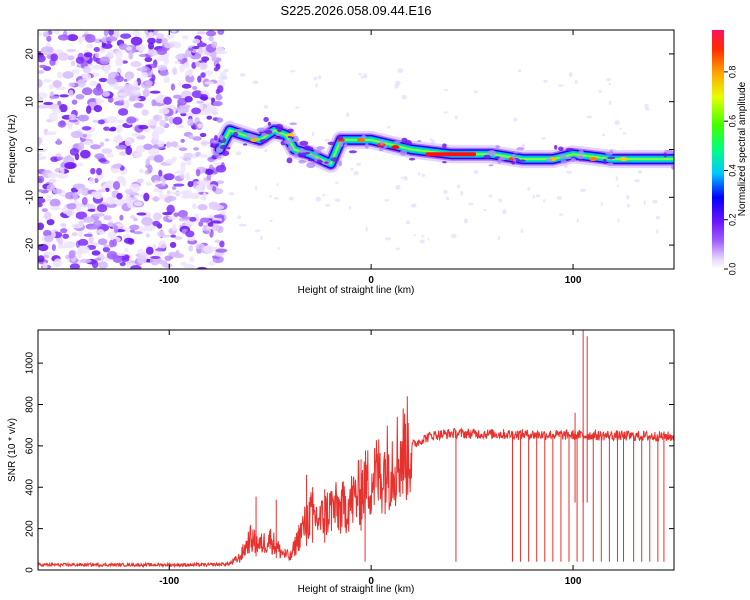  Describe the element at coordinates (169, 280) in the screenshot. I see `x-tick-label: -100` at that location.